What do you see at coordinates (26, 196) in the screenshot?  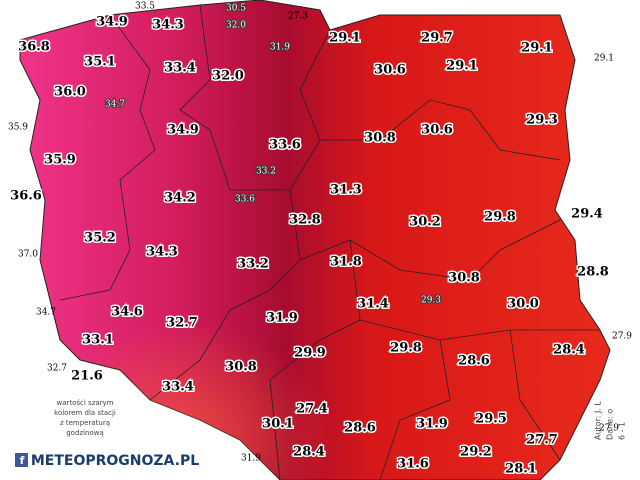 I see `temperature-label: 36.6` at bounding box center [26, 196].